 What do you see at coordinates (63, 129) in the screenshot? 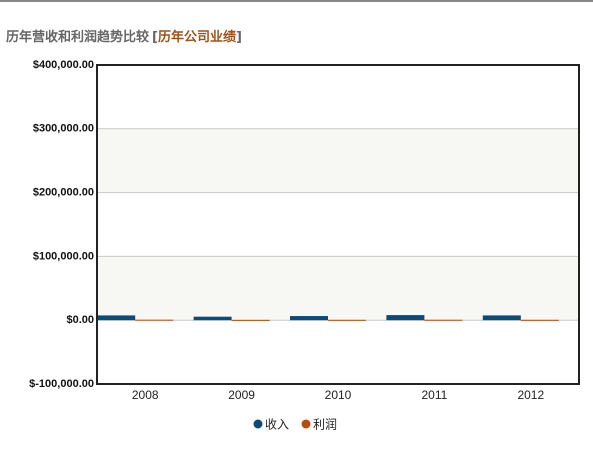
I see `y-tick-label: $300,000.00` at bounding box center [63, 129].